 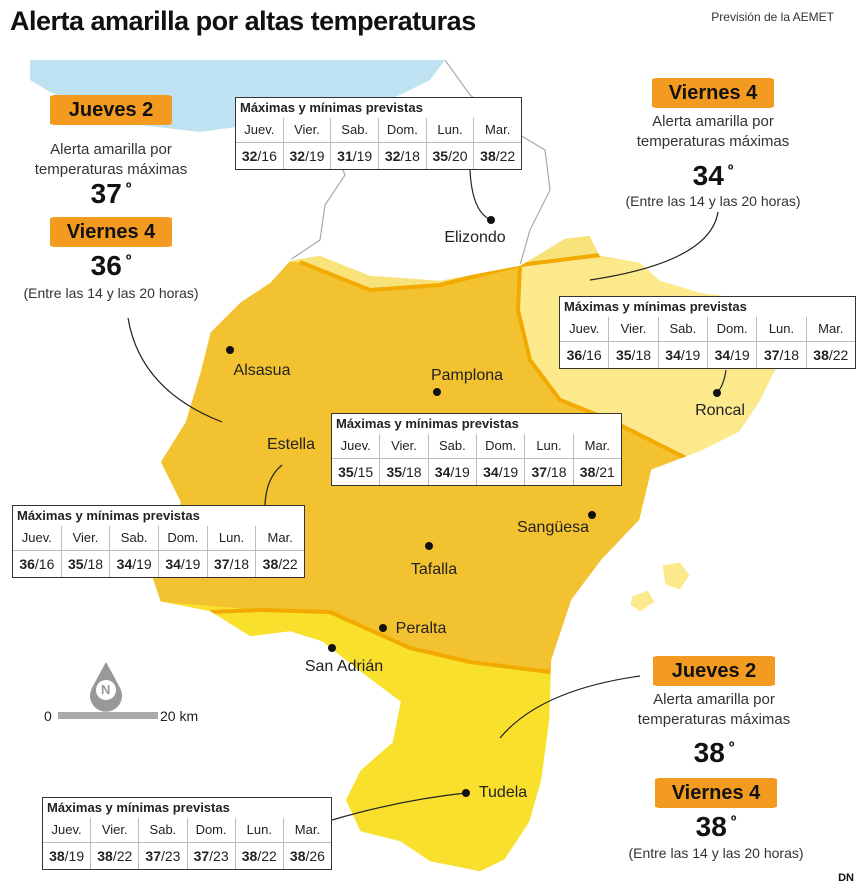 I want to click on place-label: Tafalla, so click(x=434, y=569).